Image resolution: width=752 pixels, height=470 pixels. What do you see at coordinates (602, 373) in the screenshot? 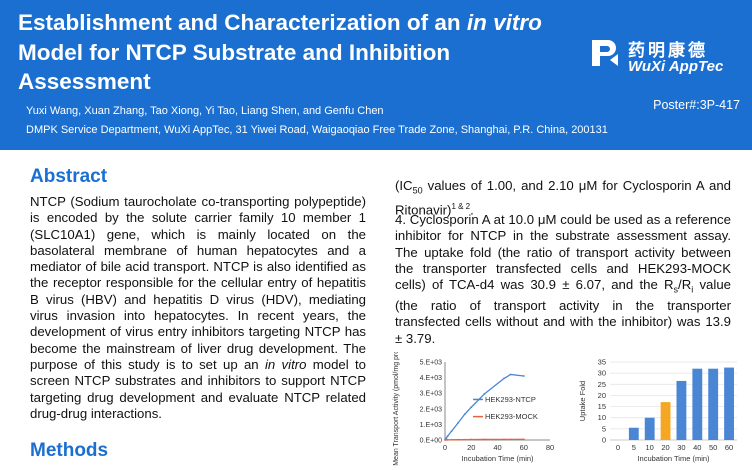
I see `y-tick-label: 30` at bounding box center [602, 373].